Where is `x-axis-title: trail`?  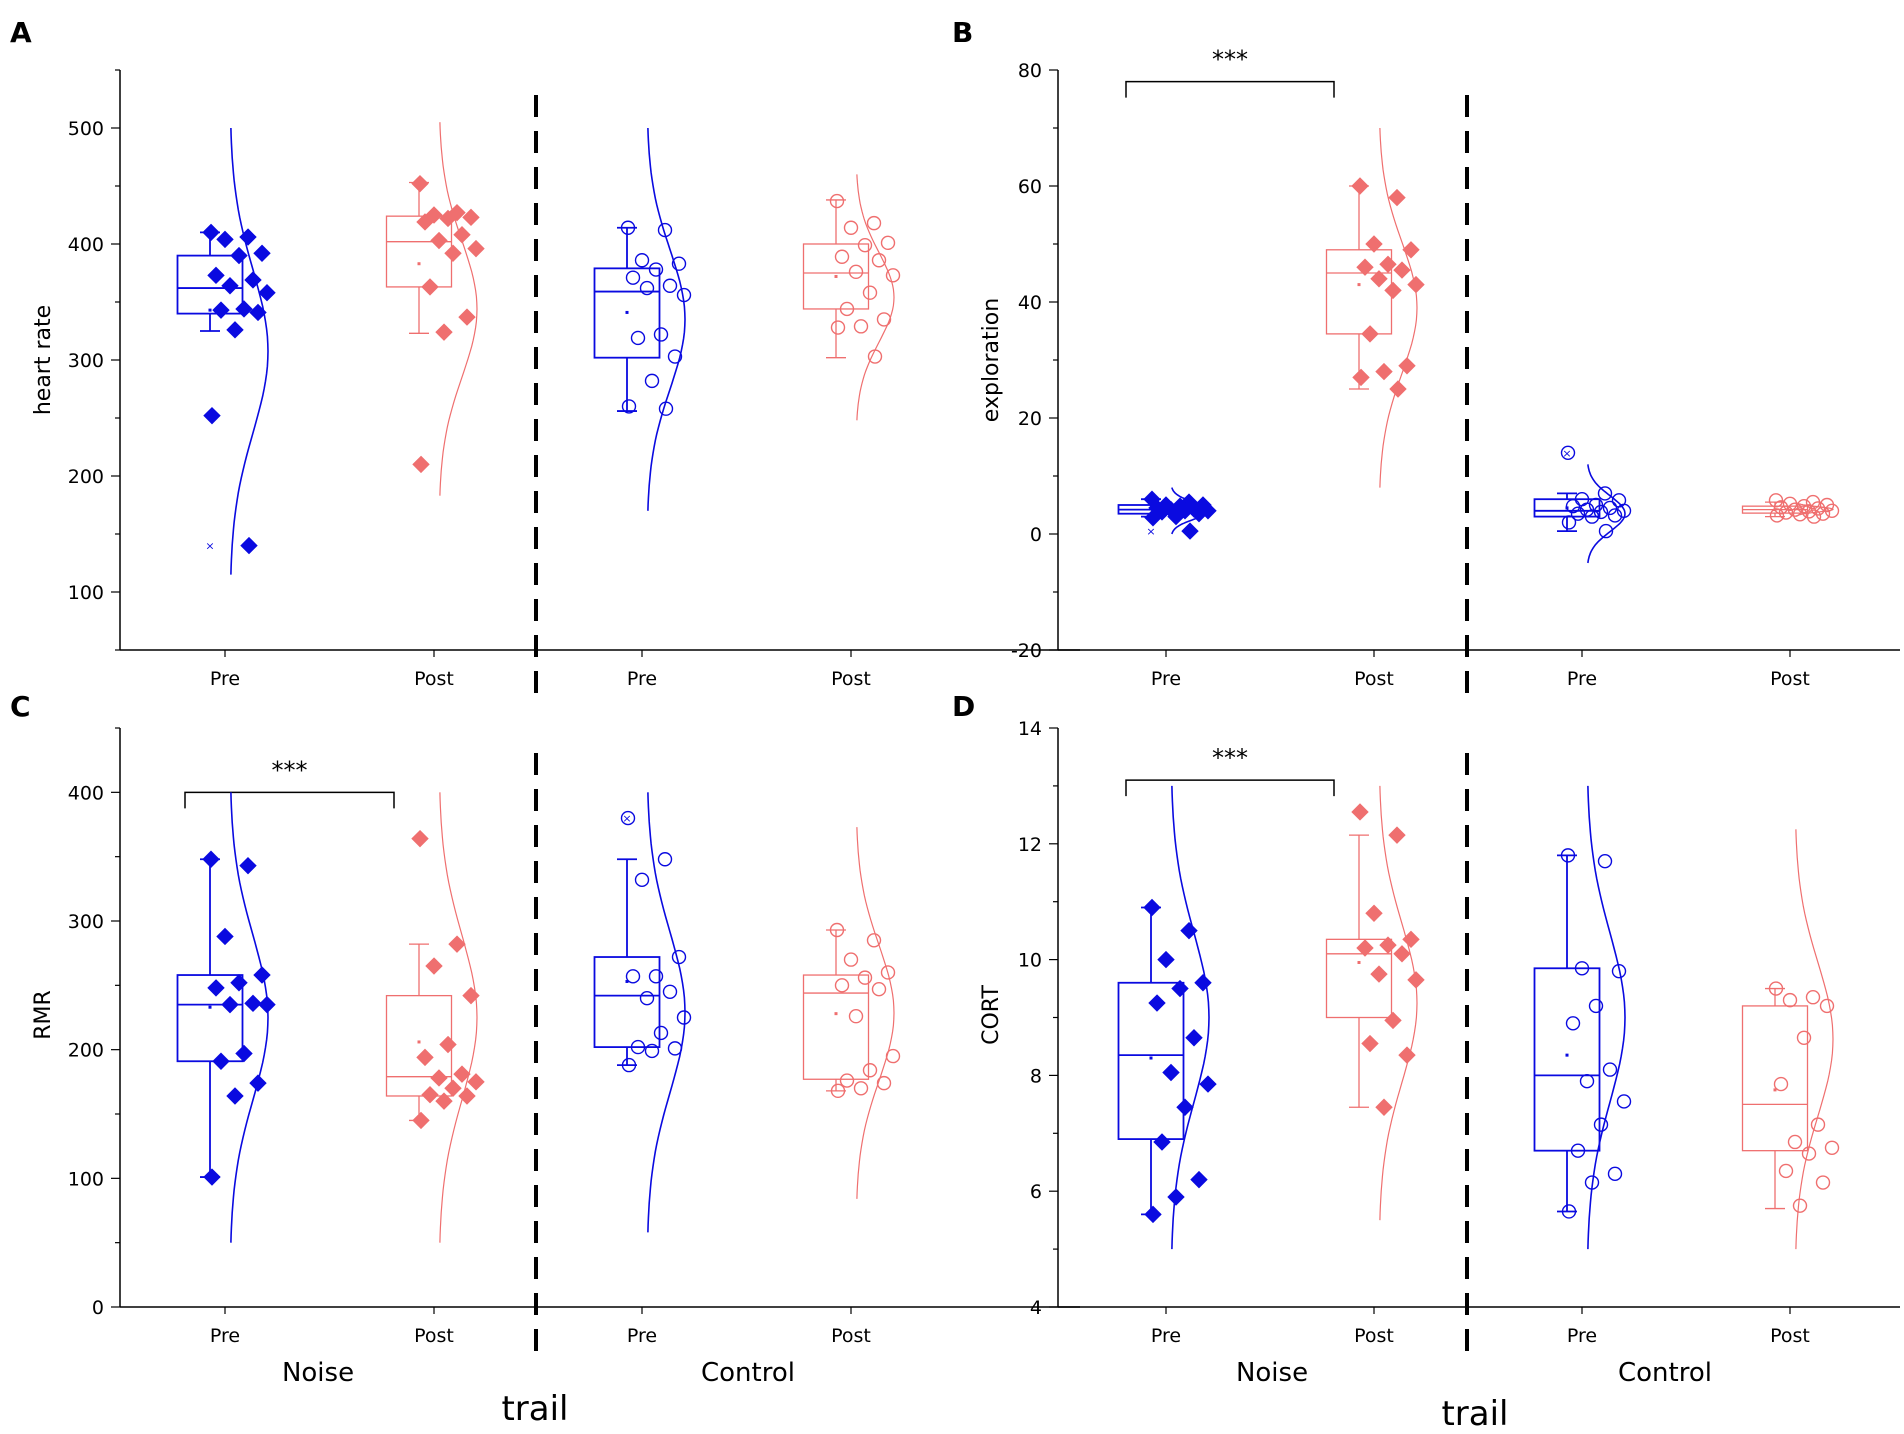
x-axis-title: trail is located at coordinates (1474, 1411).